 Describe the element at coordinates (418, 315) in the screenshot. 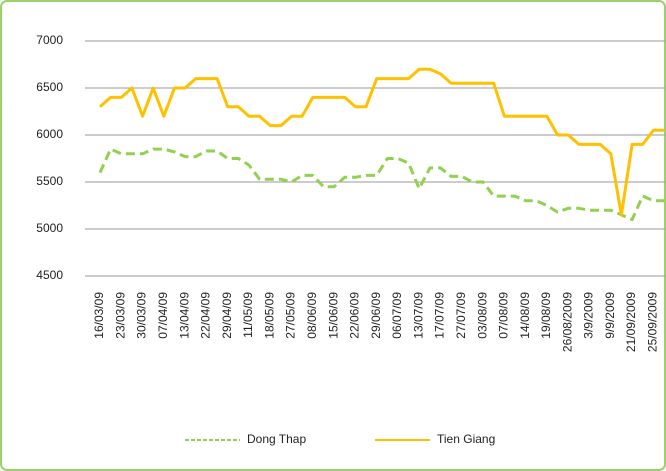

I see `x-tick-label: 13/07/09` at that location.